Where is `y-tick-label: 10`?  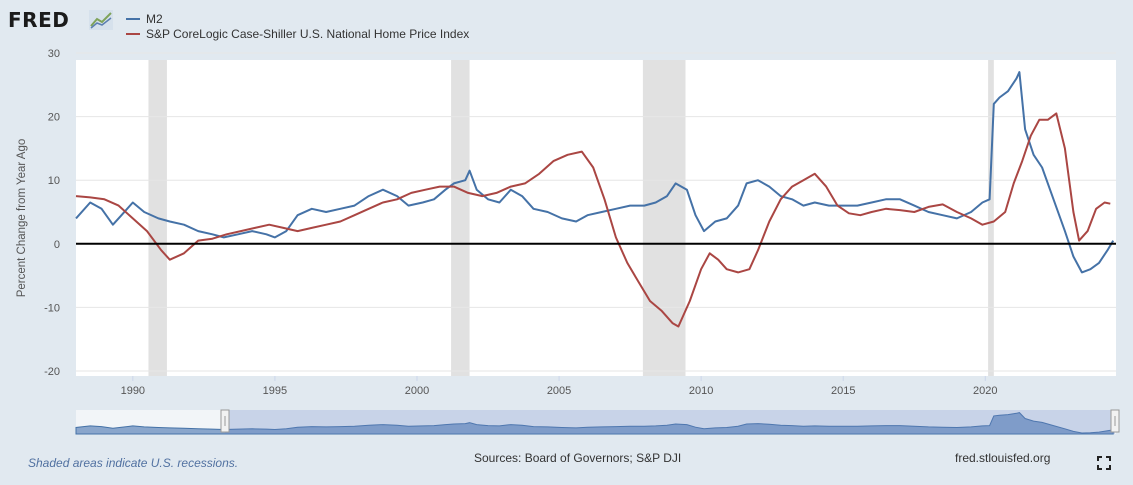 y-tick-label: 10 is located at coordinates (54, 181).